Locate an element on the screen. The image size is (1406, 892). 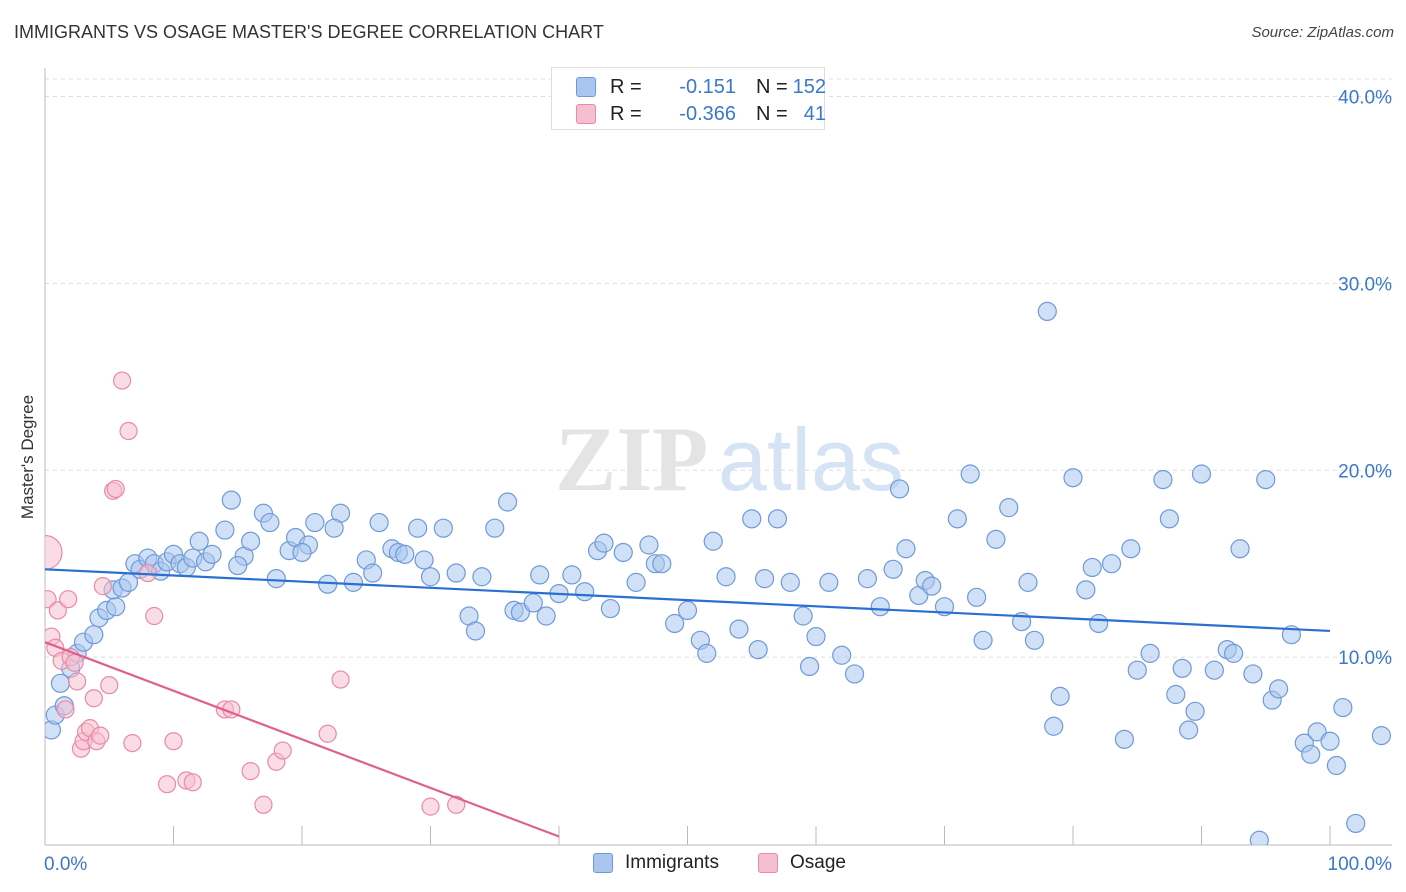
y-axis-label: Master's Degree is located at coordinates (27, 457).